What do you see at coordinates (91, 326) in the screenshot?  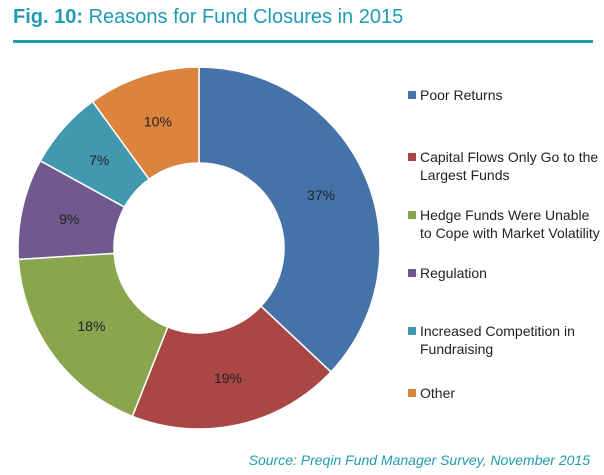 I see `slice-label-hedge-funds-were-unable-to-cope-with-market-volatility: 18%` at bounding box center [91, 326].